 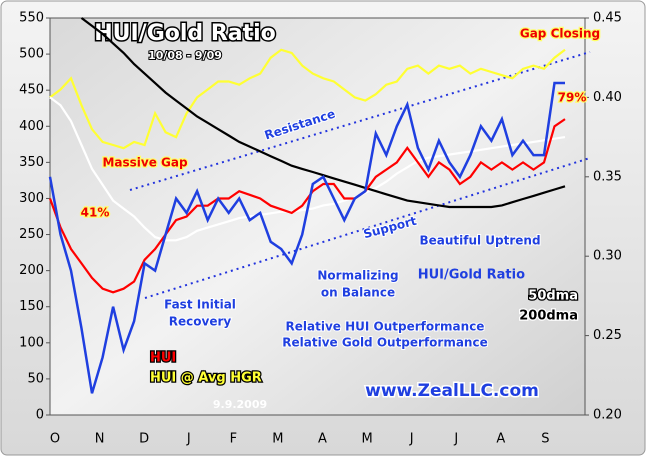 What do you see at coordinates (607, 415) in the screenshot?
I see `y2-tick-label: 0.20` at bounding box center [607, 415].